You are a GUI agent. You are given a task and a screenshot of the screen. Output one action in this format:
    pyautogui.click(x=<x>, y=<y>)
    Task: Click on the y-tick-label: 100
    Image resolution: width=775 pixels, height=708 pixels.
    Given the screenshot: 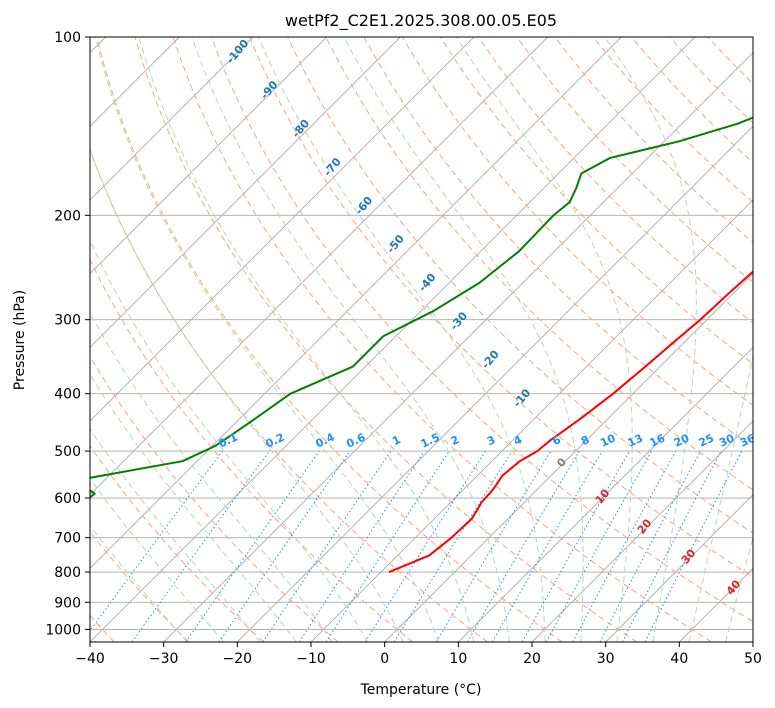 What is the action you would take?
    pyautogui.click(x=67, y=38)
    